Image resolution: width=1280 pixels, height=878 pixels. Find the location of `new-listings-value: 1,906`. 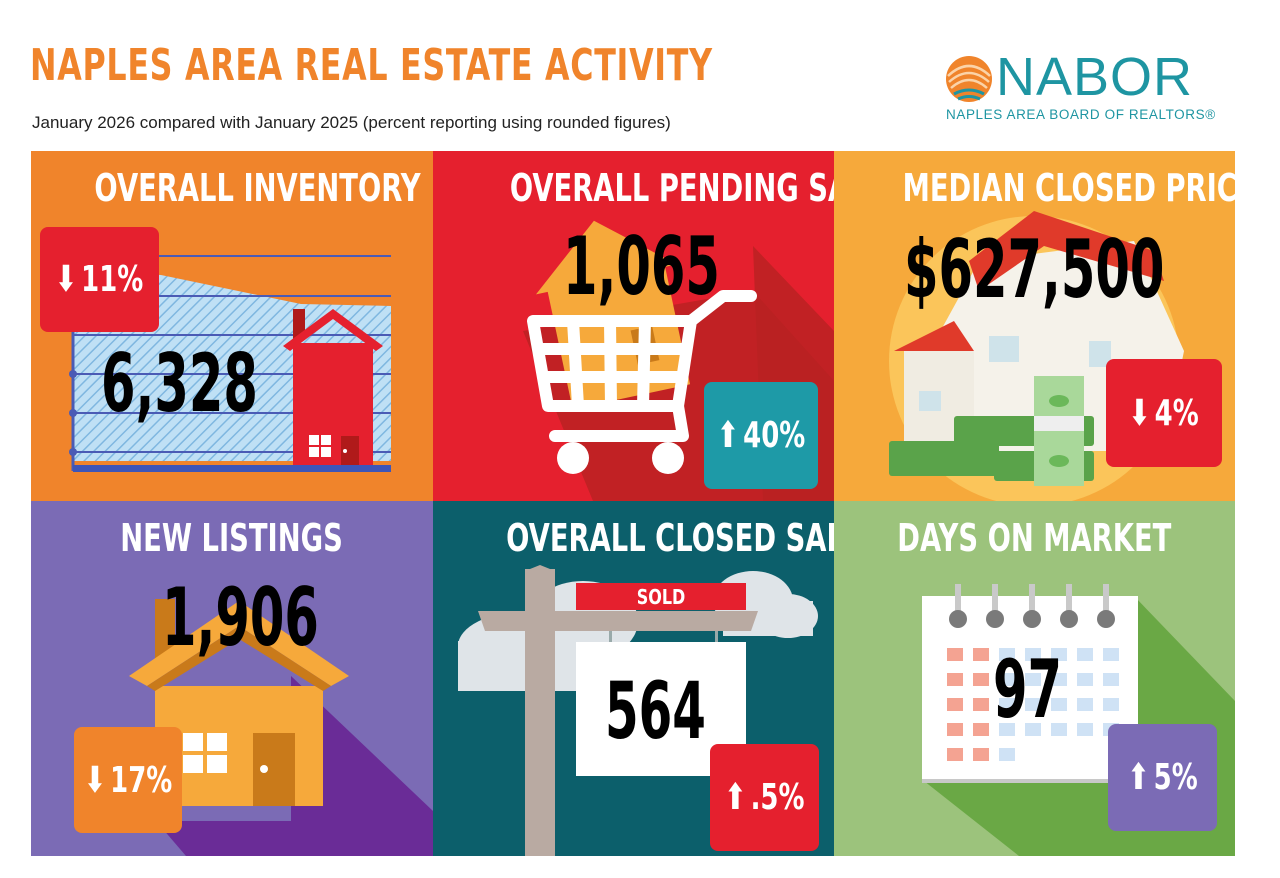

new-listings-value: 1,906 is located at coordinates (240, 617).